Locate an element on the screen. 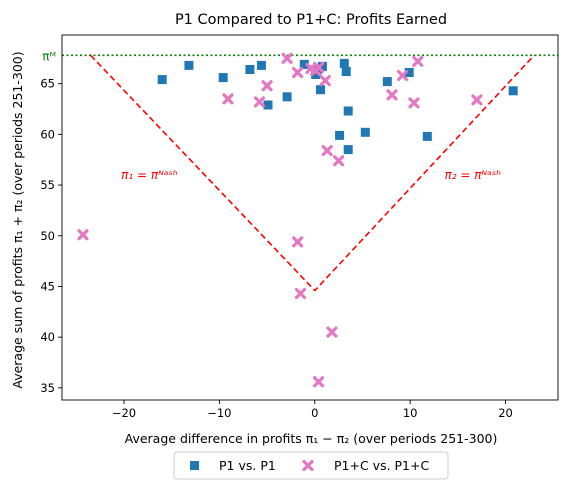 This screenshot has width=568, height=488. nash-left-label: π₁ = πᴺᵃˢʰ is located at coordinates (149, 175).